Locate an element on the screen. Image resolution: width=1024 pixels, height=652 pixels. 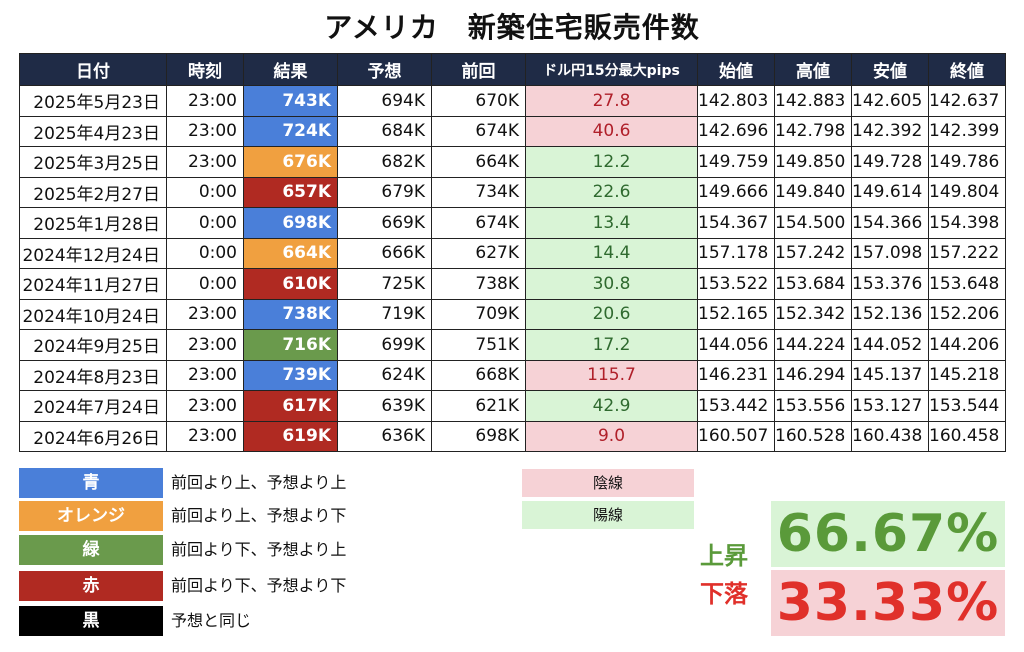
result-cell: 743K is located at coordinates (290, 101).